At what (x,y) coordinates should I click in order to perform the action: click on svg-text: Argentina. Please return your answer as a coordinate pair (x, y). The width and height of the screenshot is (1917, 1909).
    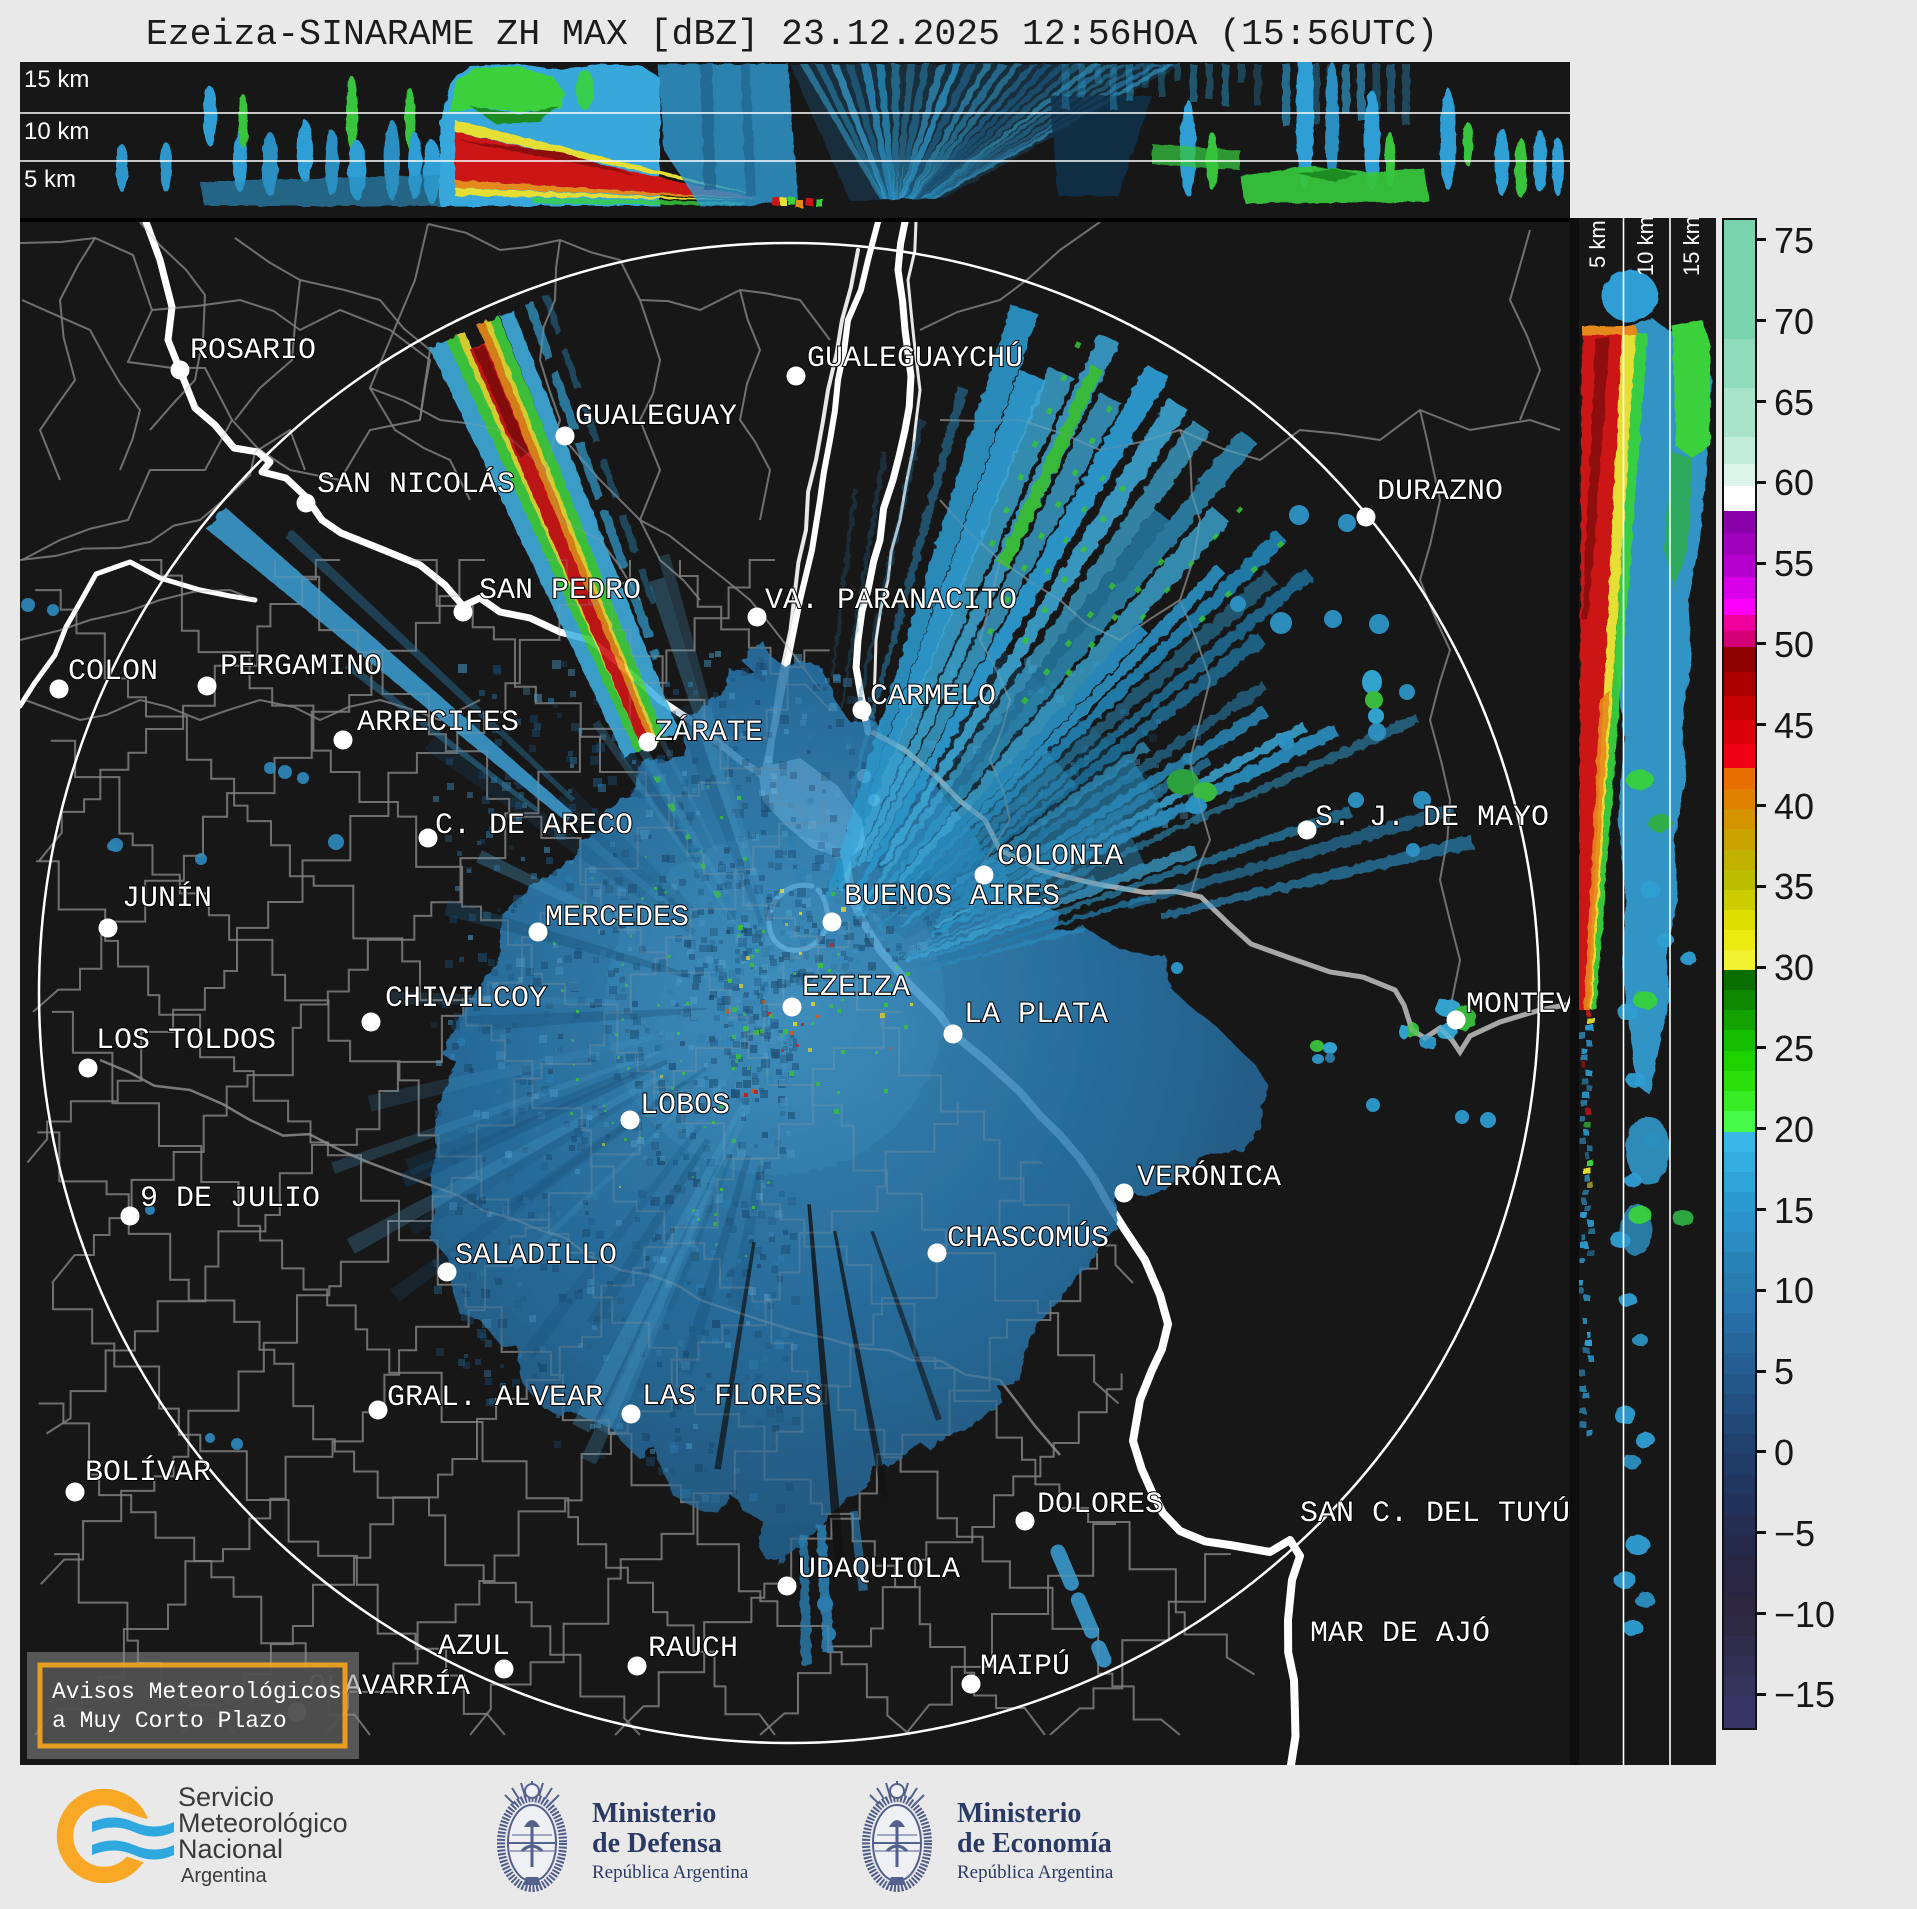
    Looking at the image, I should click on (224, 1876).